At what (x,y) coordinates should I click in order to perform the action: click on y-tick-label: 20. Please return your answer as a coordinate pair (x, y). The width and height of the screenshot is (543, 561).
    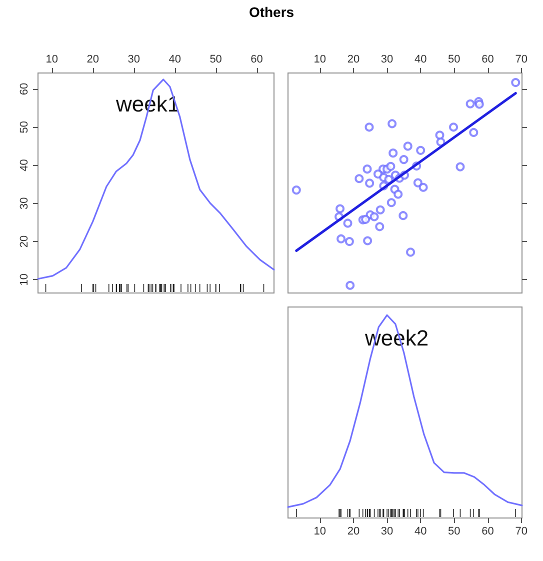
    Looking at the image, I should click on (24, 241).